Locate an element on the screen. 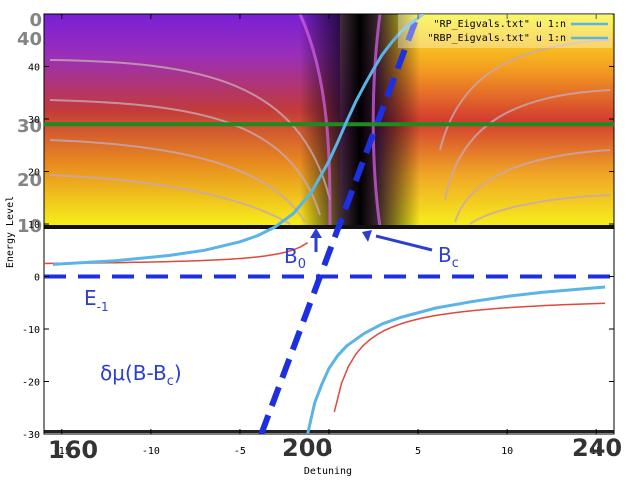 The height and width of the screenshot is (480, 640). image-tick-x-240: 240 is located at coordinates (597, 448).